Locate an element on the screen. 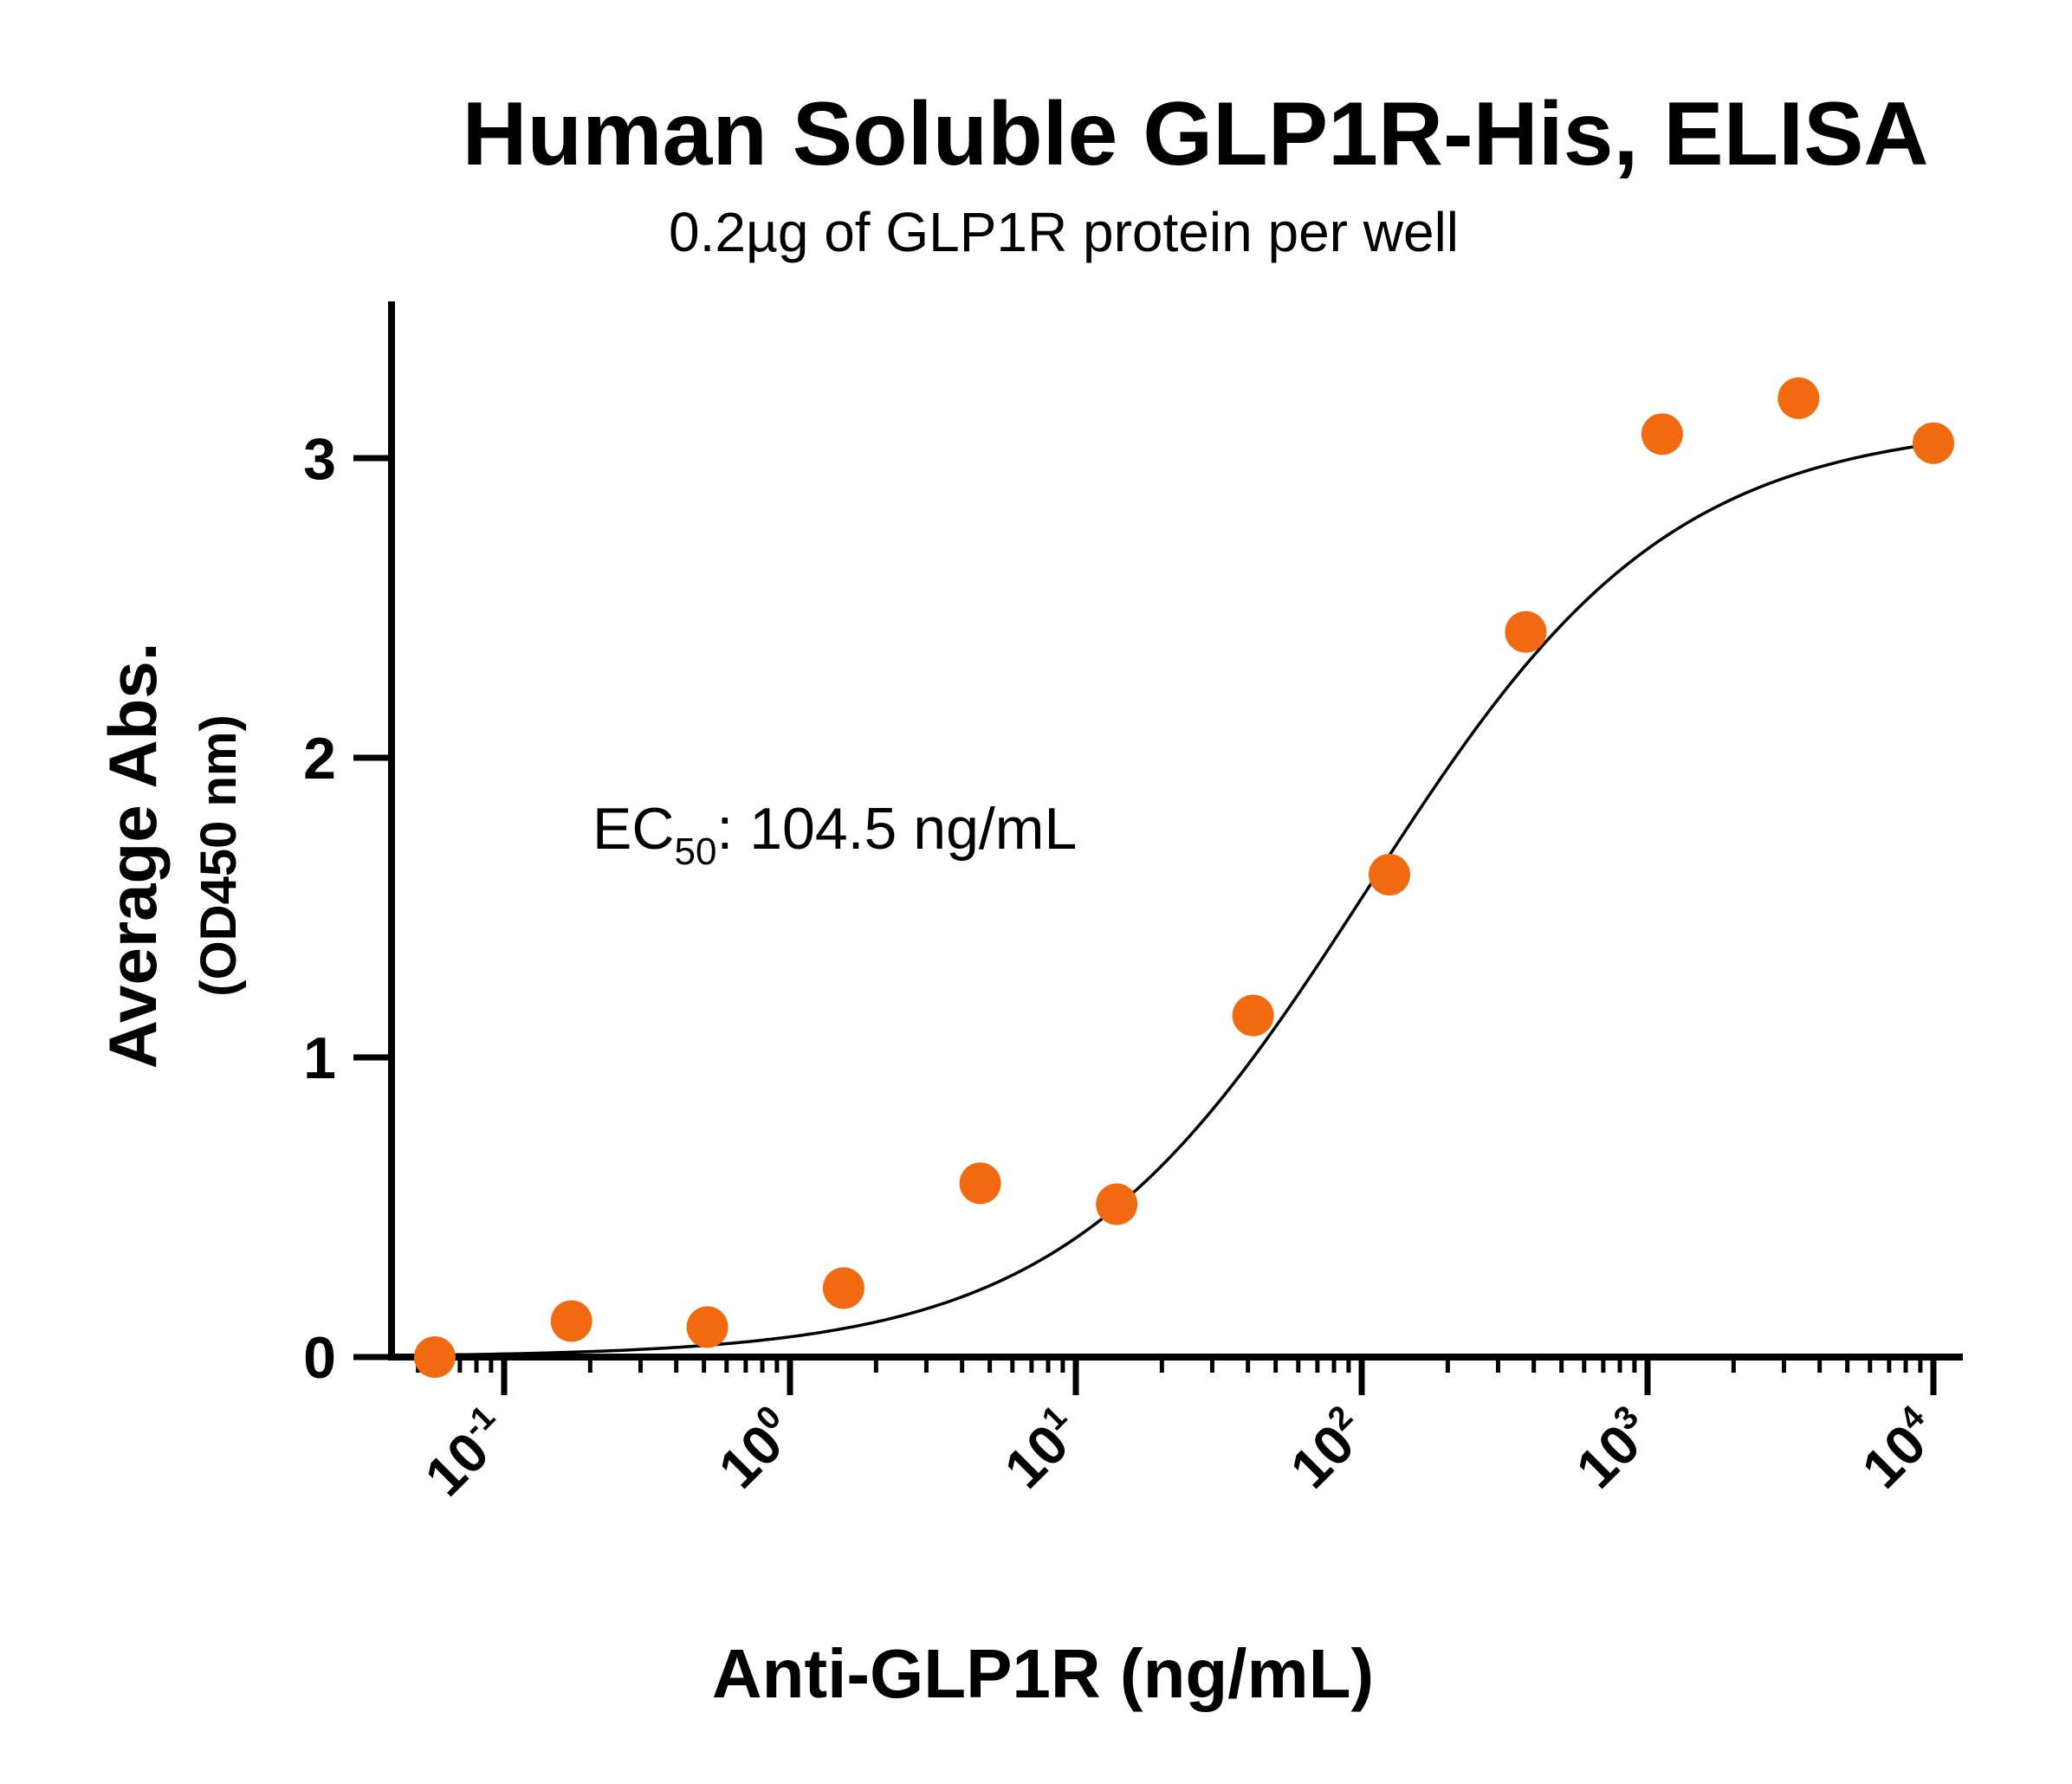 The image size is (2072, 1784). svg-text: 10¹ is located at coordinates (1042, 1449).